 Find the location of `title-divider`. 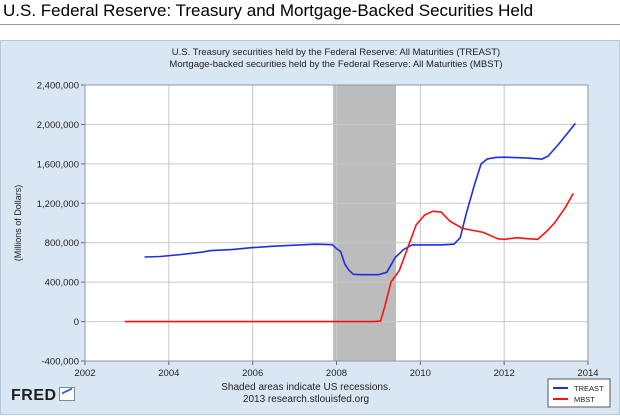

title-divider is located at coordinates (310, 24).